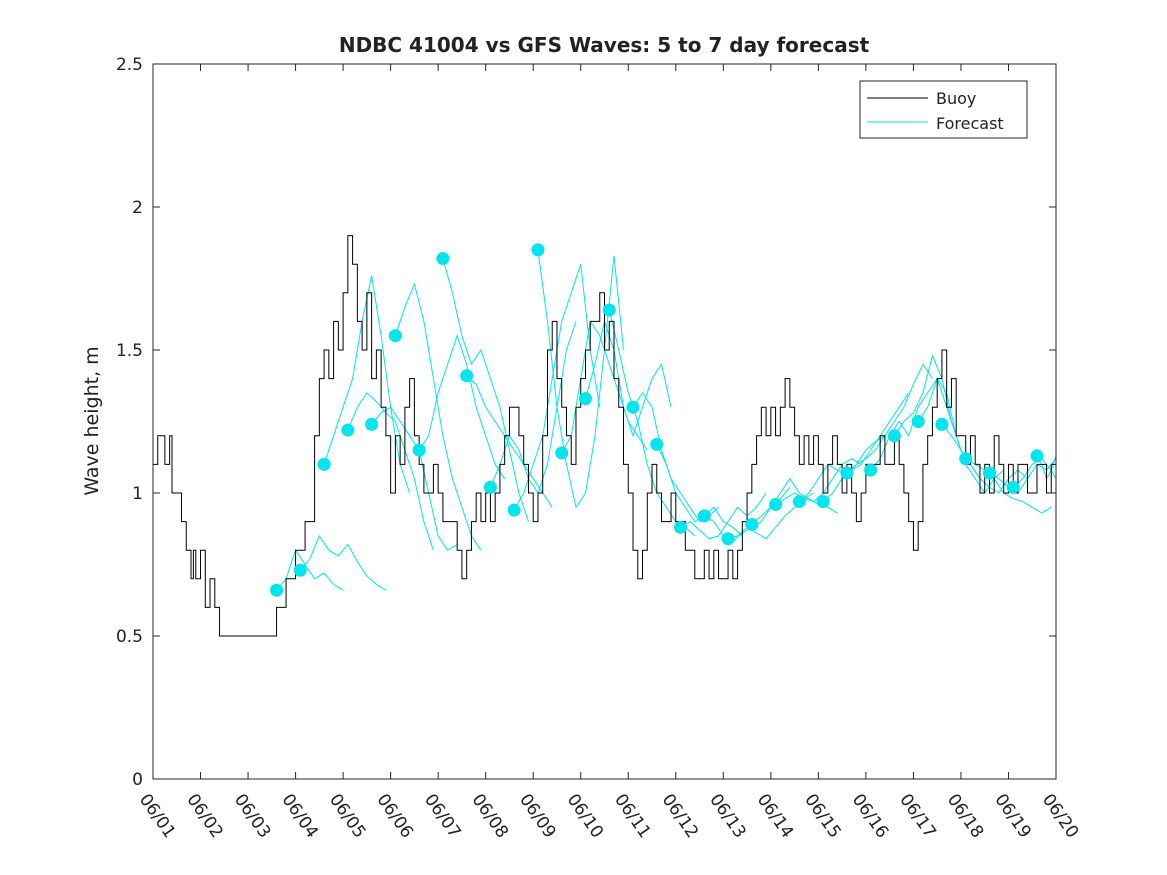 Image resolution: width=1167 pixels, height=875 pixels. I want to click on y-tick-label: 0, so click(137, 780).